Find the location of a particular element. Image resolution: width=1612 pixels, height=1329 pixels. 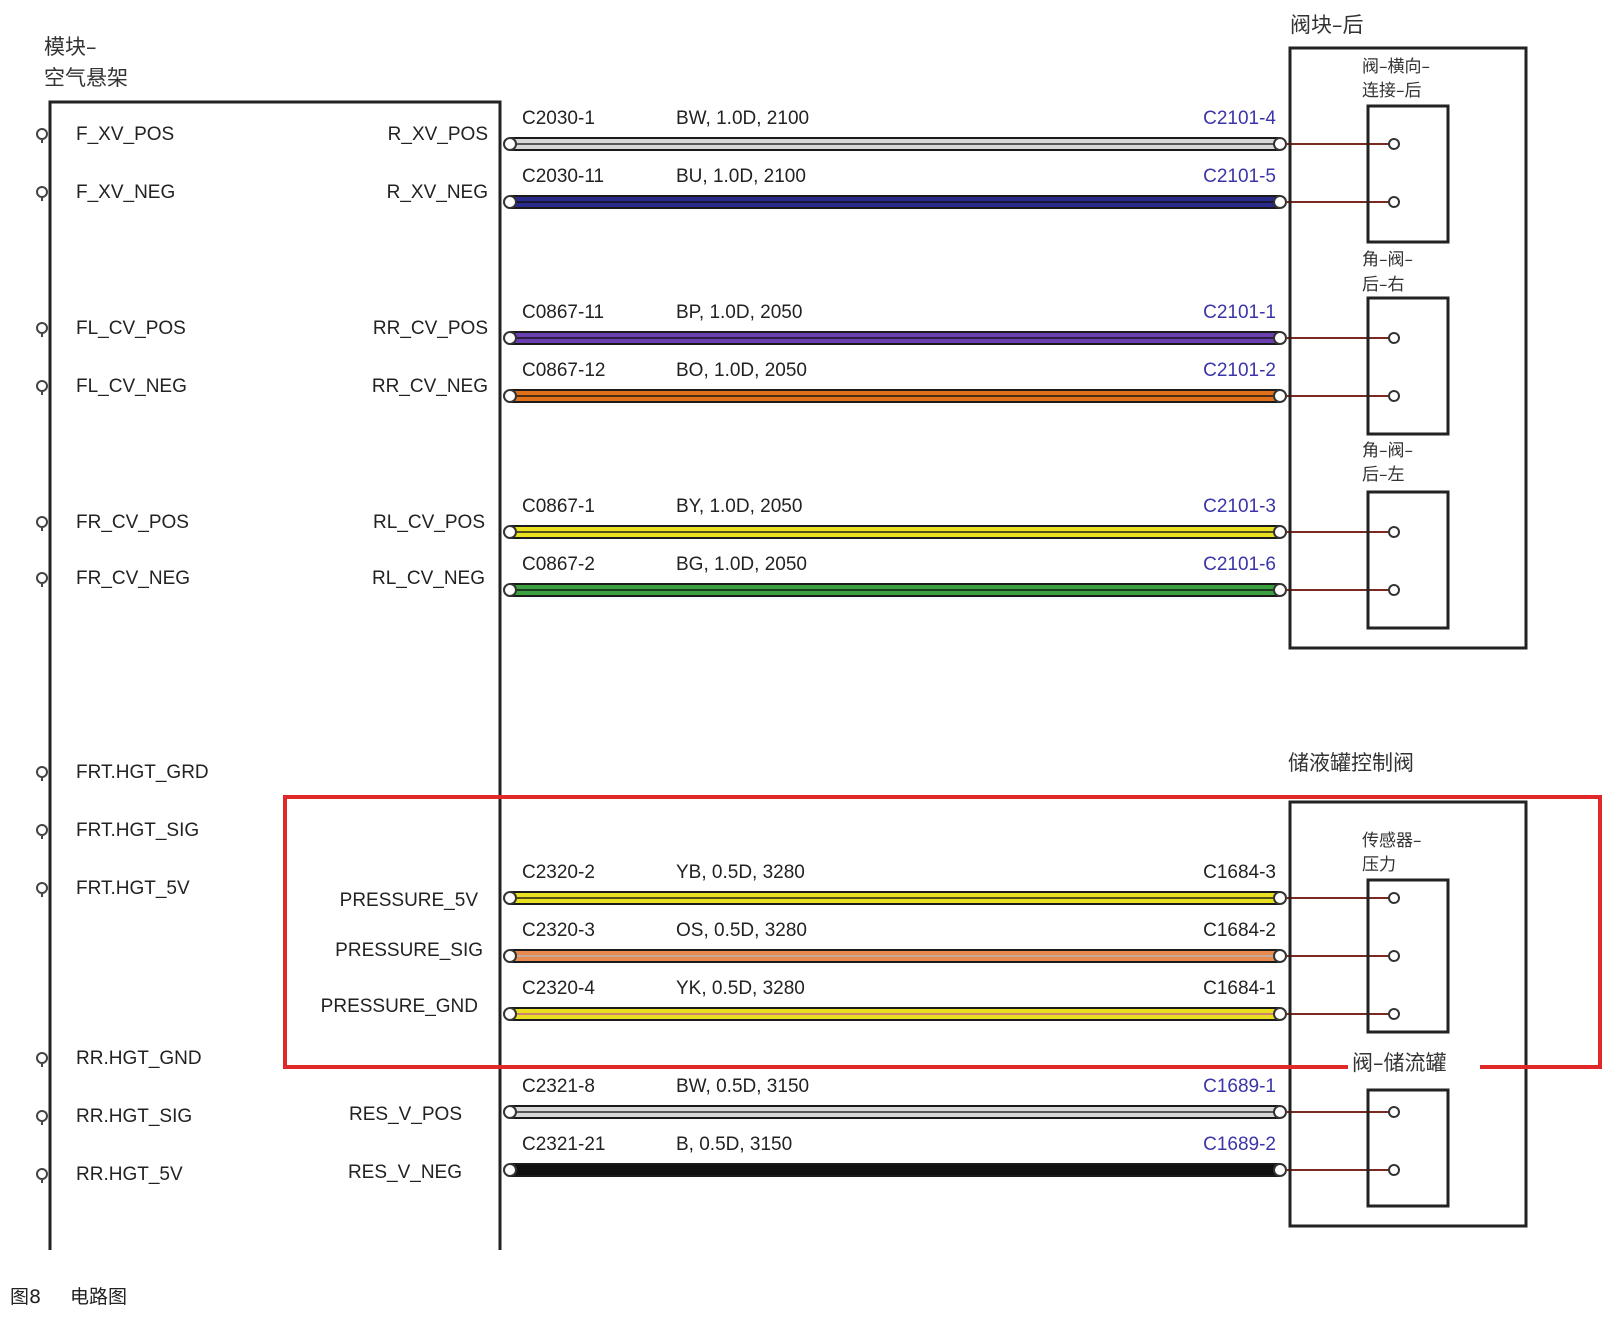

wire-spec: BO, 1.0D, 2050 is located at coordinates (741, 370).